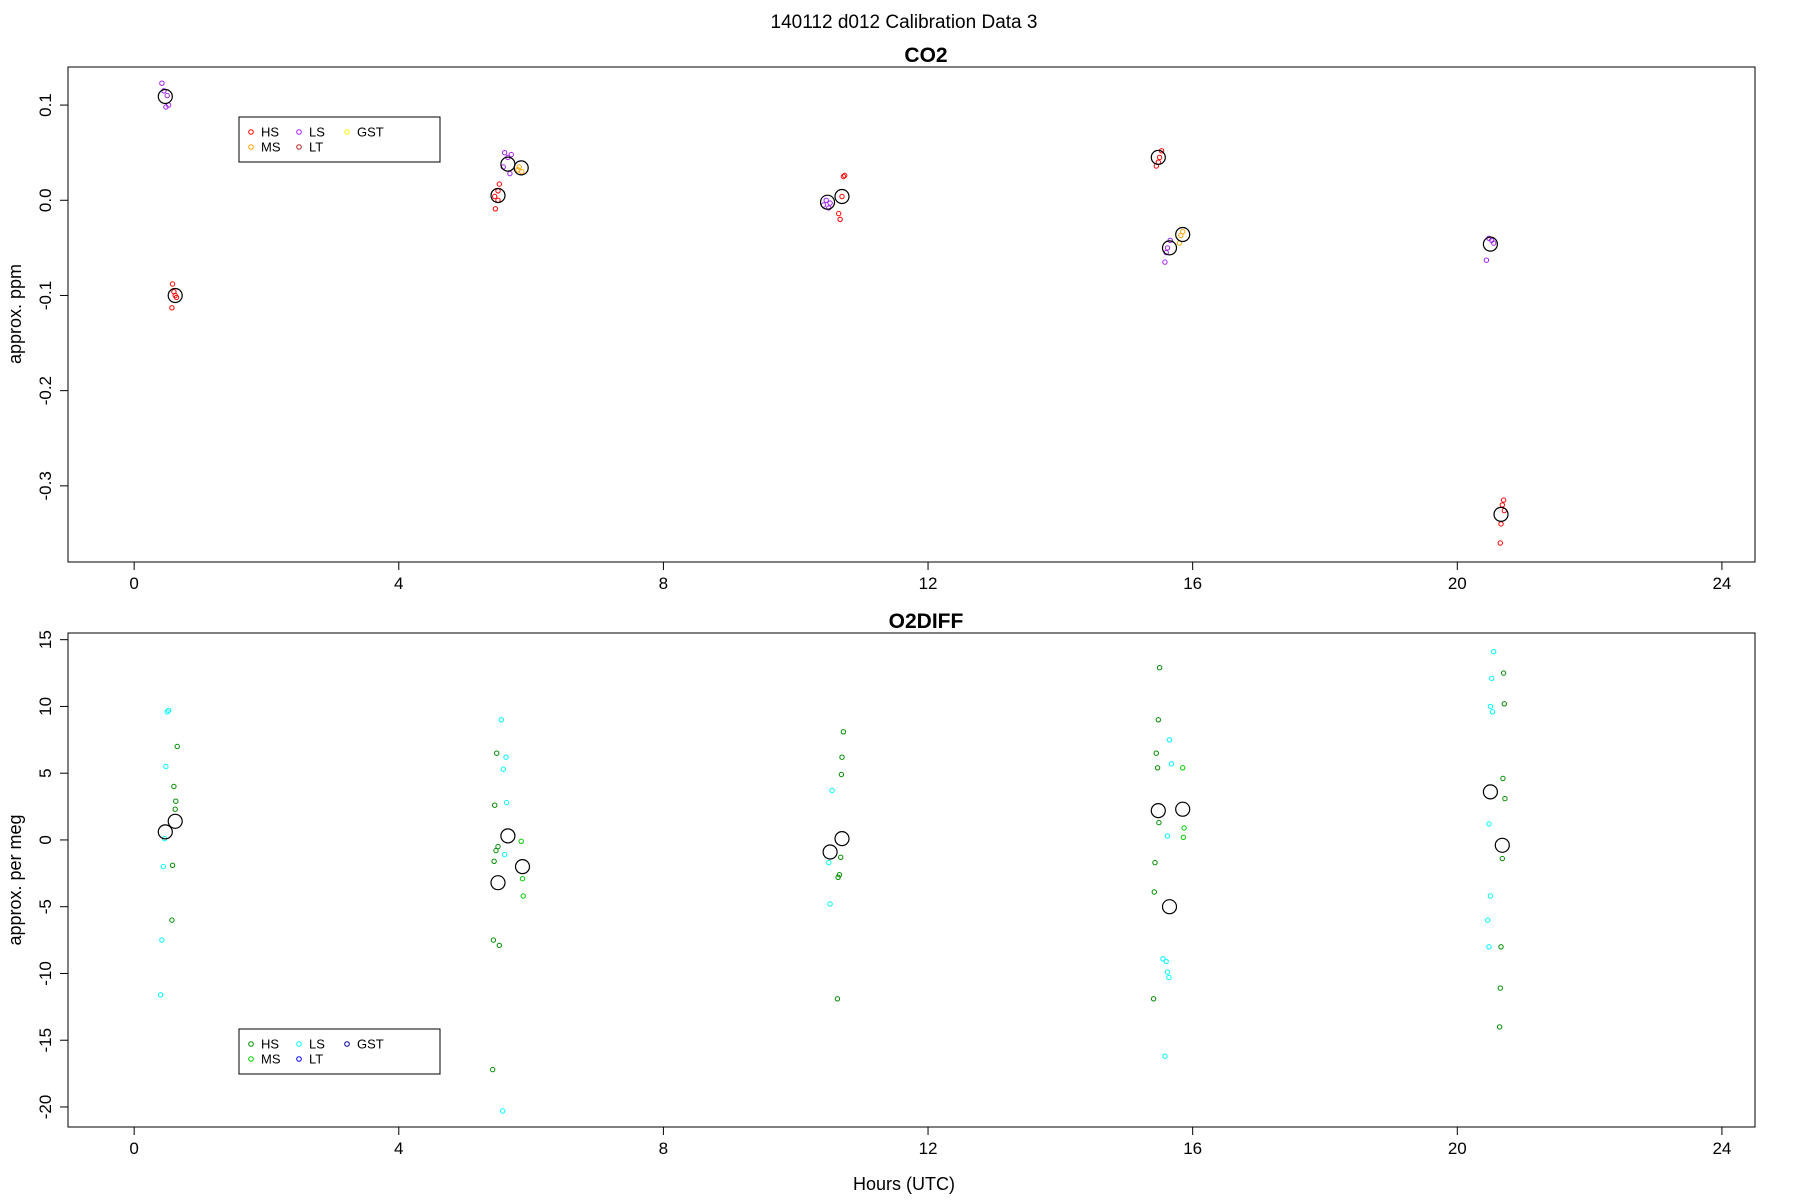 The image size is (1800, 1200). What do you see at coordinates (45, 639) in the screenshot?
I see `y-tick-label: 15` at bounding box center [45, 639].